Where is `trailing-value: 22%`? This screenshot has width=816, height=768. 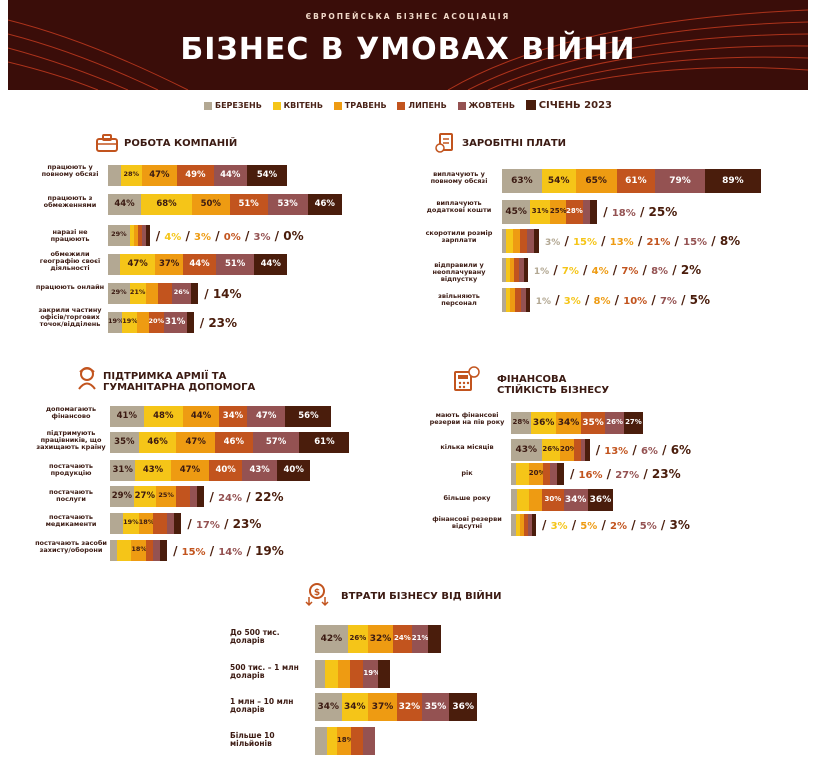 trailing-value: 22% is located at coordinates (269, 496).